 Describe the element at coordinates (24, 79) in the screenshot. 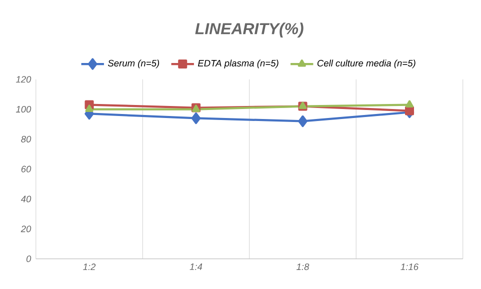

I see `y-tick-label: 120` at that location.